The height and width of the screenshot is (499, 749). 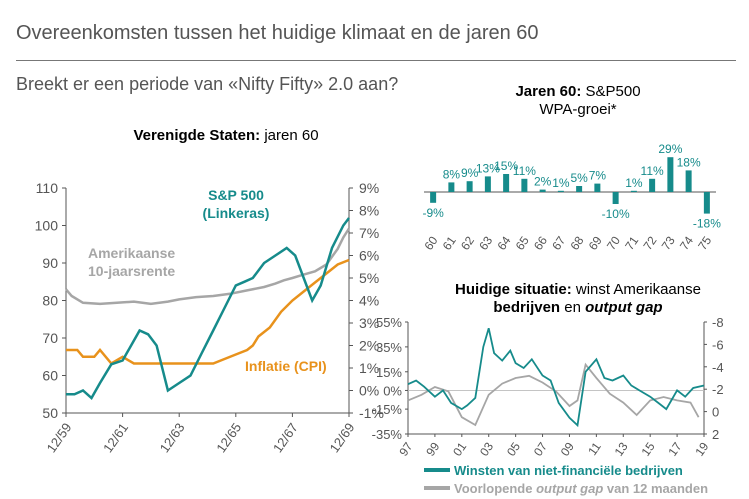 What do you see at coordinates (718, 367) in the screenshot?
I see `chart3-right-tick-label: -4` at bounding box center [718, 367].